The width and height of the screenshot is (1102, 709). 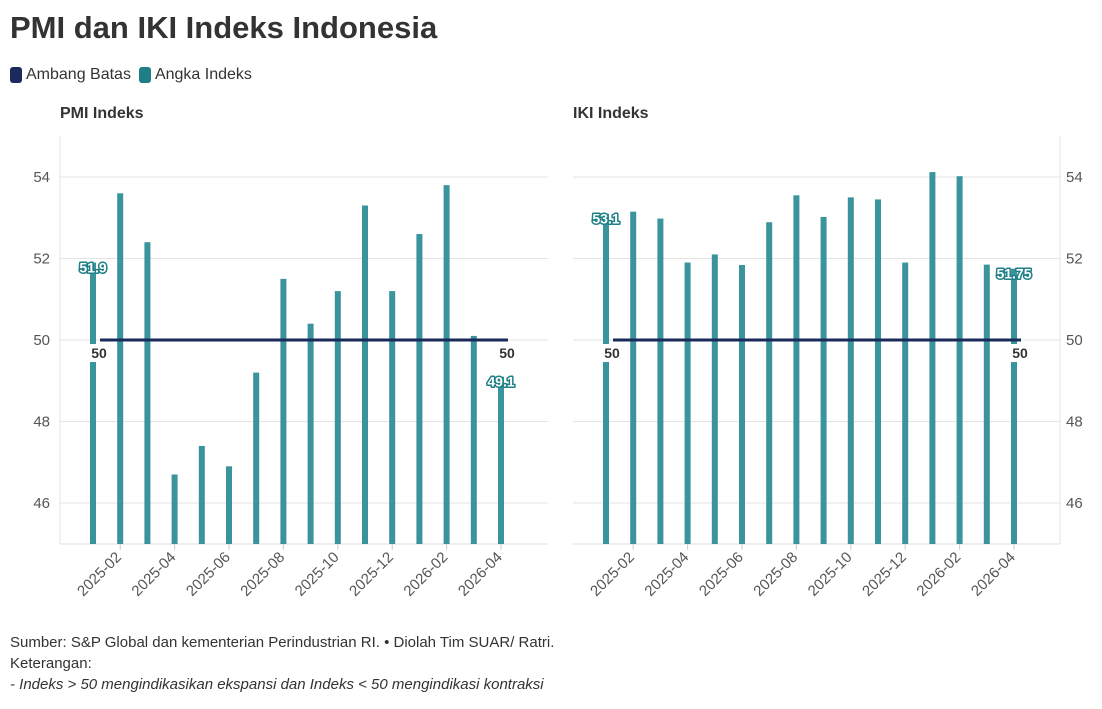 I want to click on iki-ytick-label: 48, so click(x=1074, y=422).